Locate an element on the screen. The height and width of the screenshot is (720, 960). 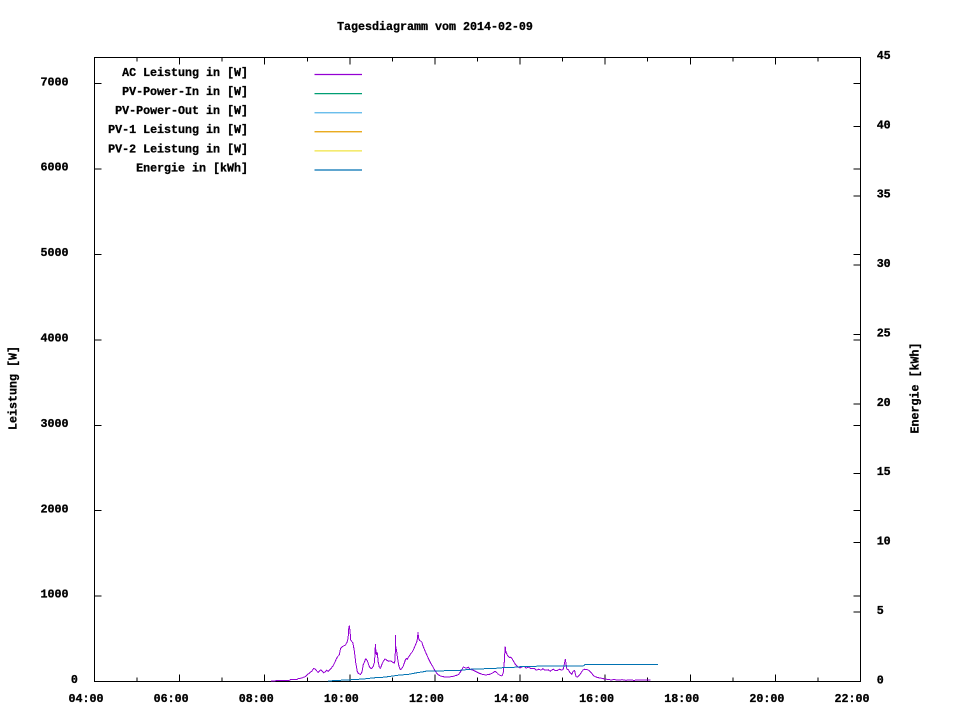
svg-text: 45 is located at coordinates (884, 56).